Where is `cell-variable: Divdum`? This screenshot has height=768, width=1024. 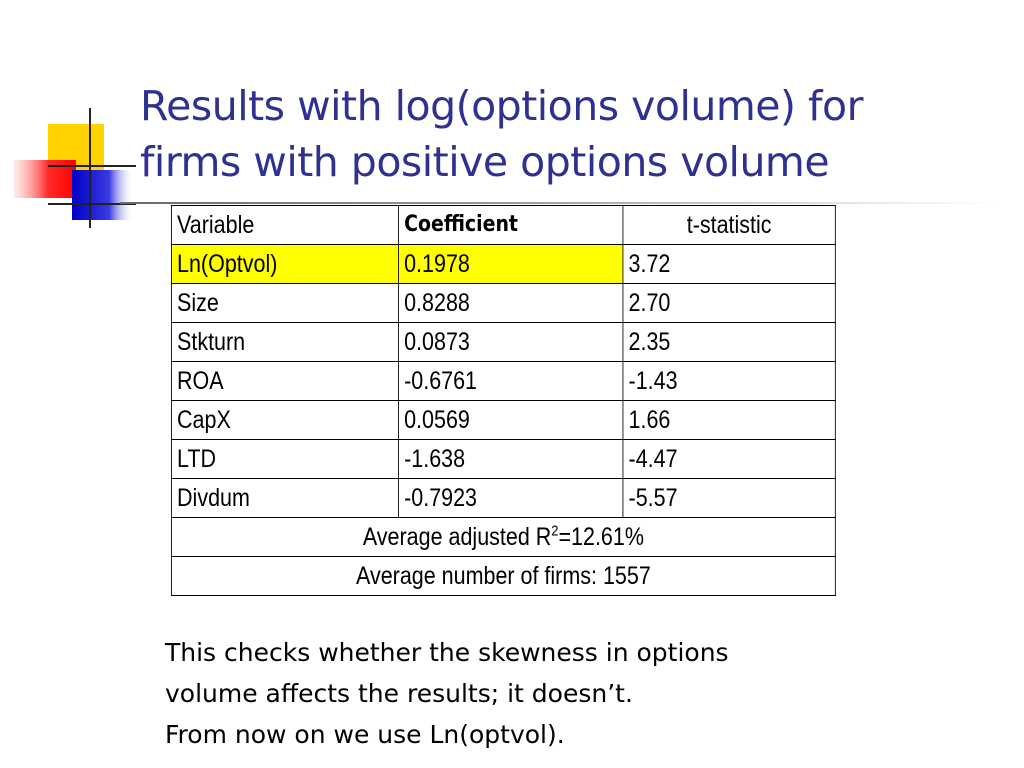 cell-variable: Divdum is located at coordinates (284, 498).